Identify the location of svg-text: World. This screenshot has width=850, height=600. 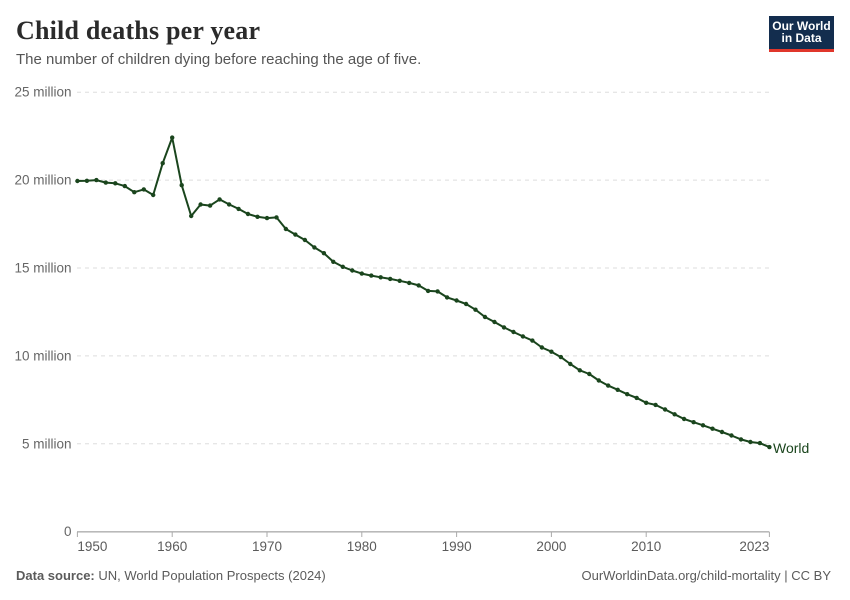
(791, 448).